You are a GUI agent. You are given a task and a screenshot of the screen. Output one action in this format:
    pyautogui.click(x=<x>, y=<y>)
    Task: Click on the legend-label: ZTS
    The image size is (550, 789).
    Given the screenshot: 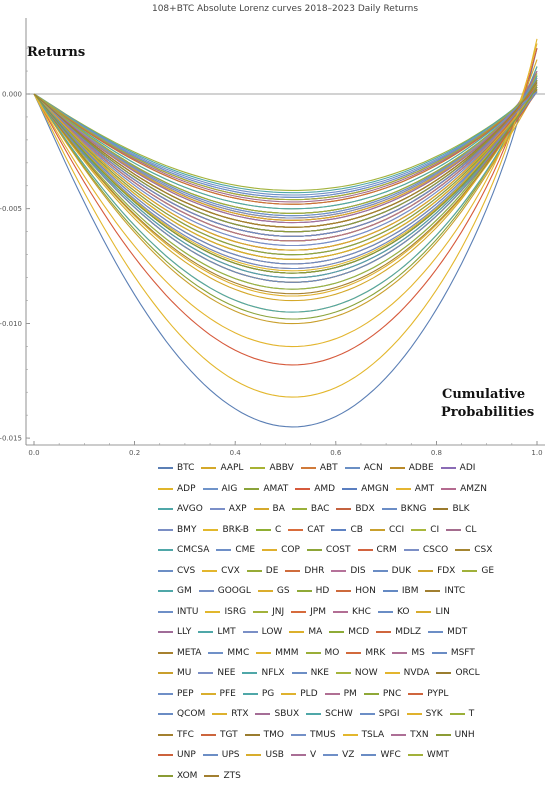 What is the action you would take?
    pyautogui.click(x=232, y=775)
    